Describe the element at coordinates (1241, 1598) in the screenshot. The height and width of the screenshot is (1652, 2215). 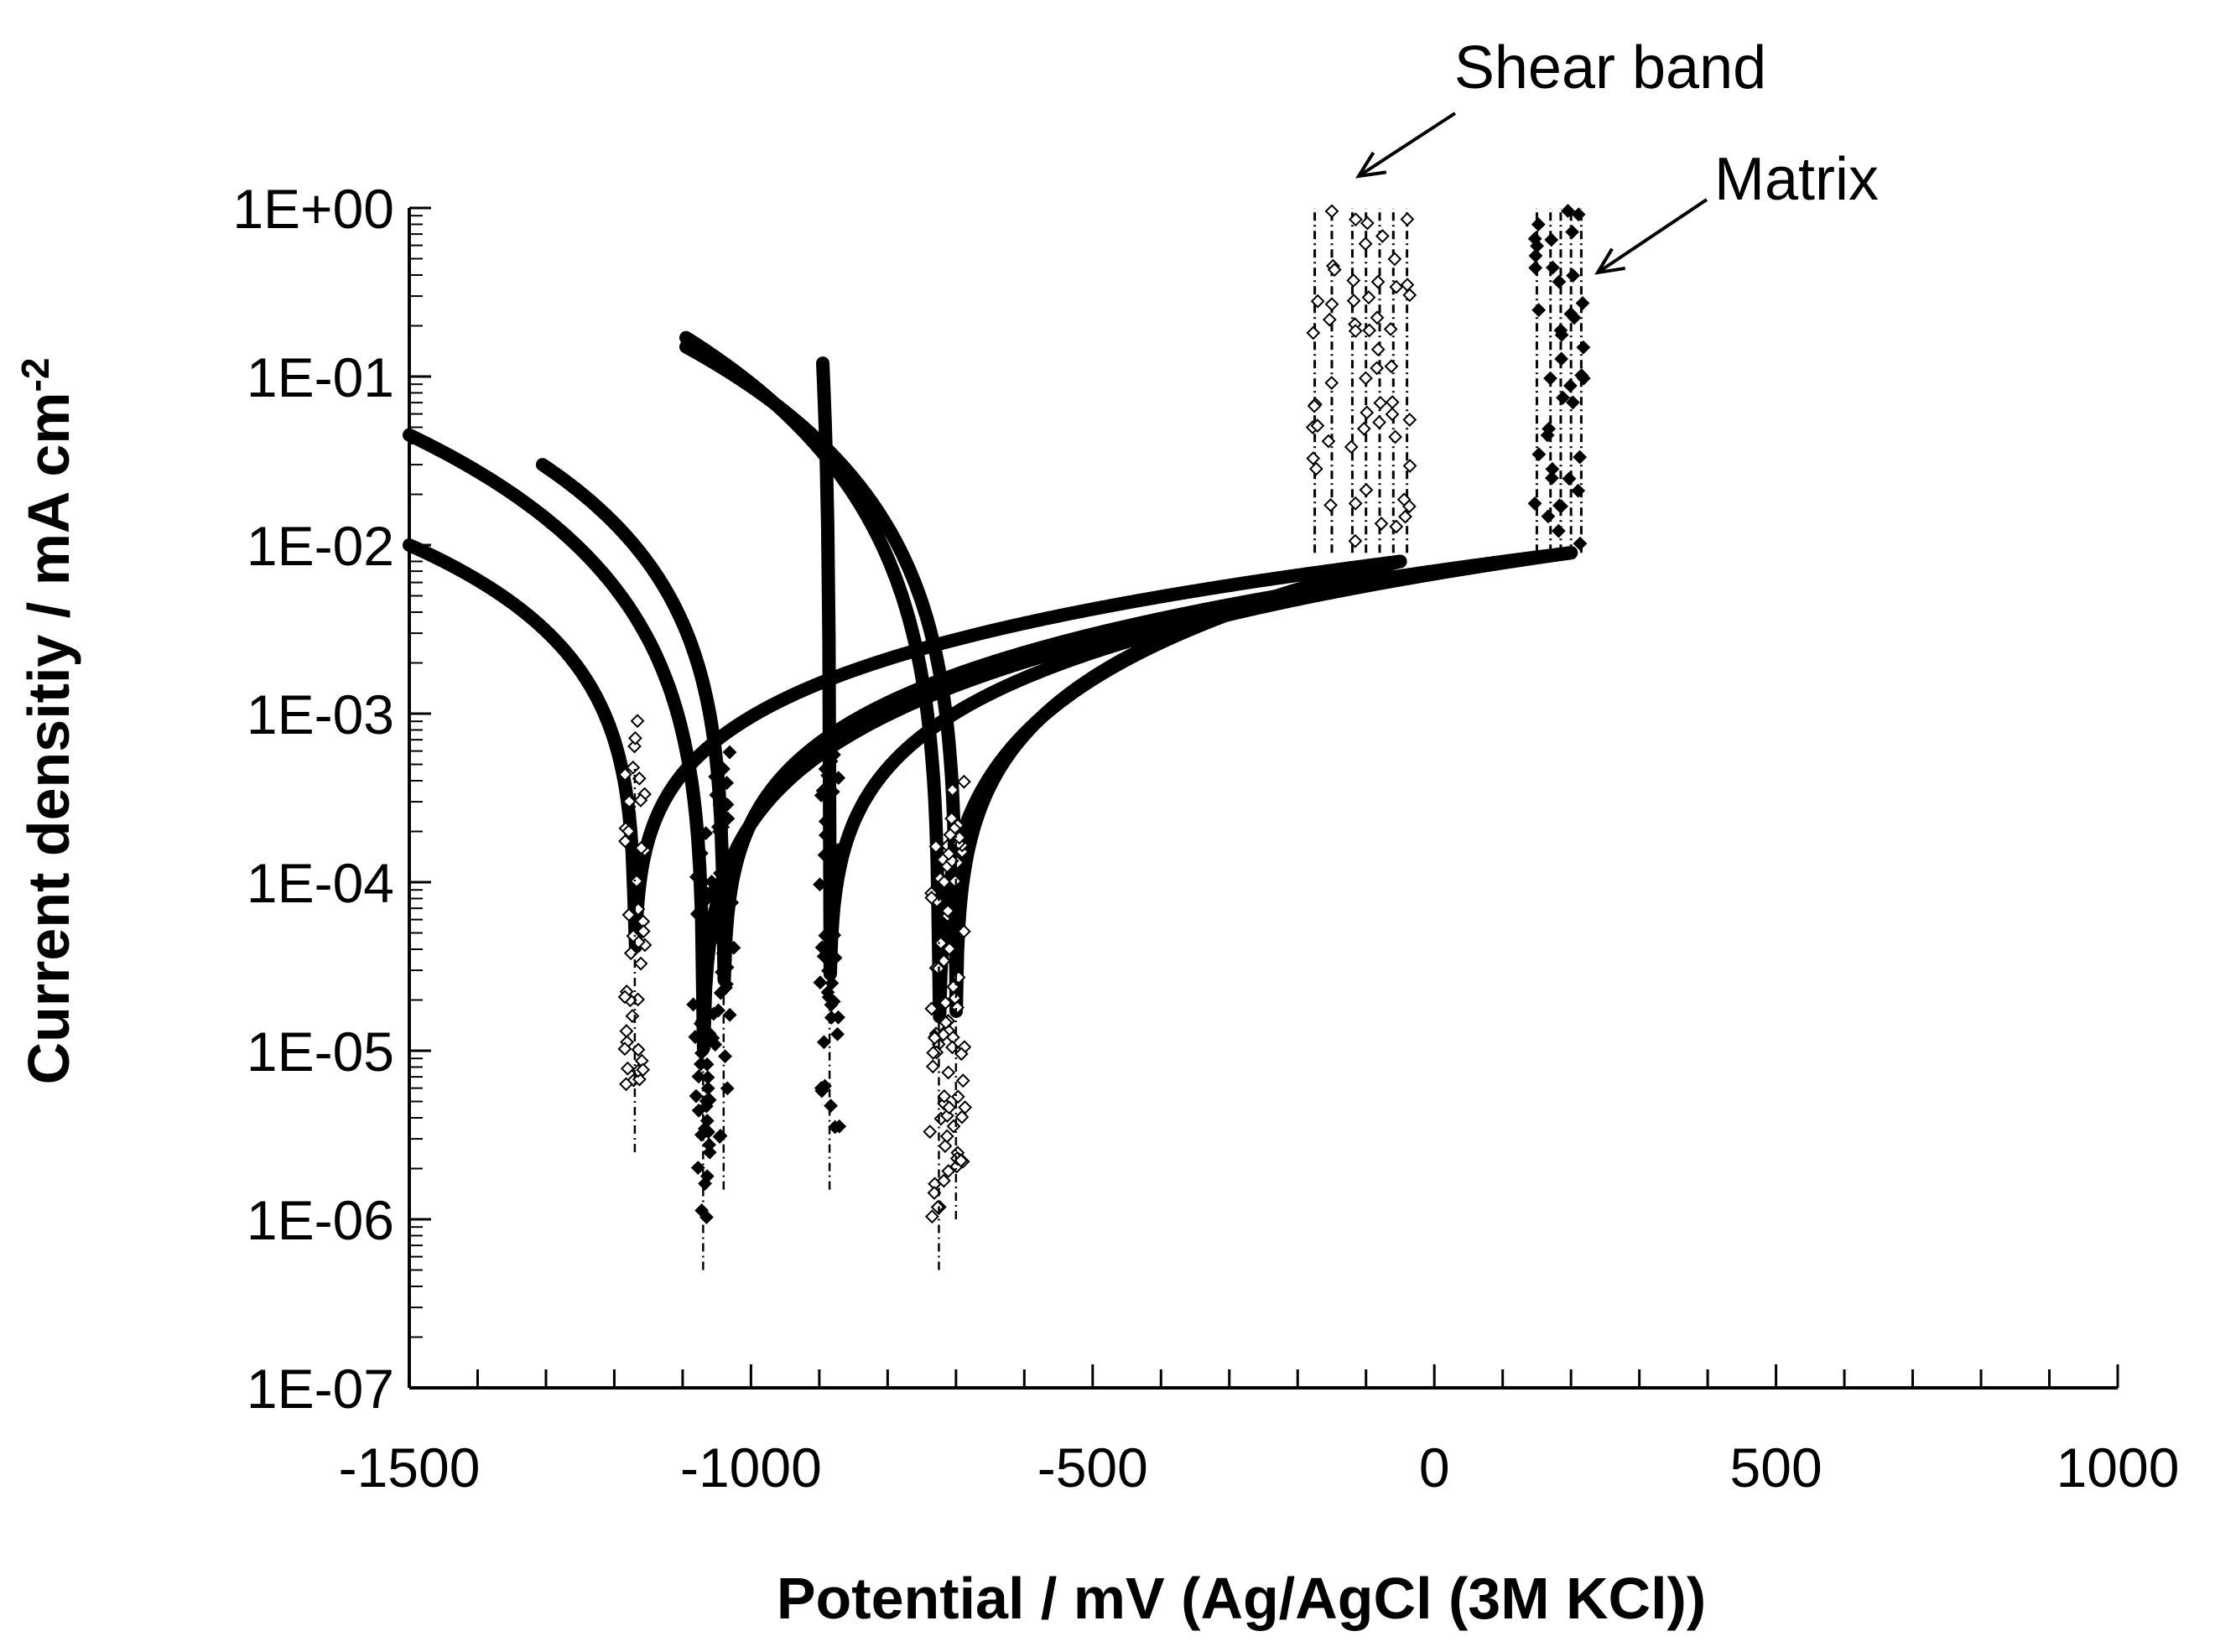
I see `x-axis-title: Potential / mV (Ag/AgCl (3M KCl))` at that location.